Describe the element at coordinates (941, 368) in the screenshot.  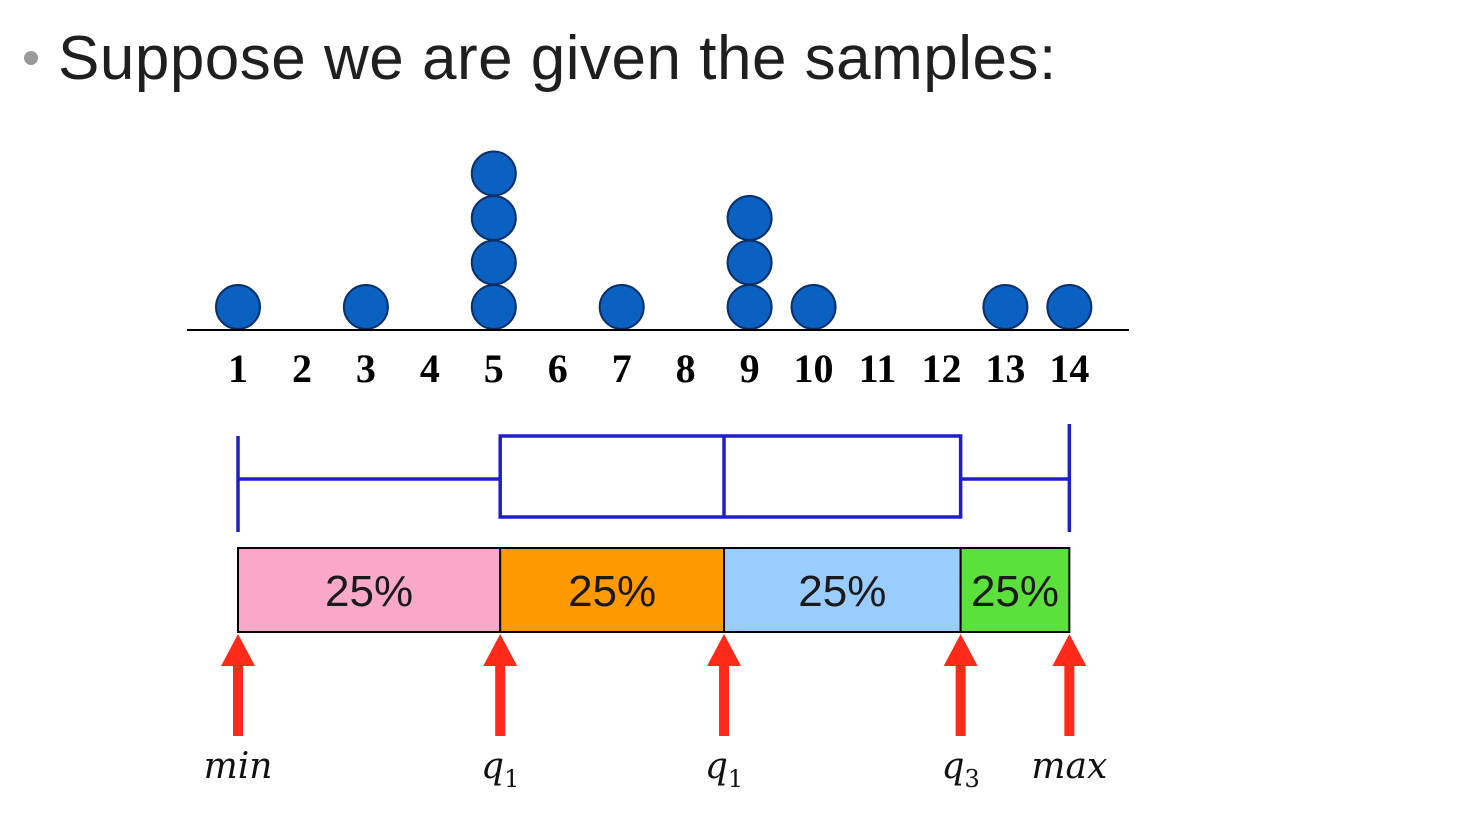
I see `tick-label: 12` at that location.